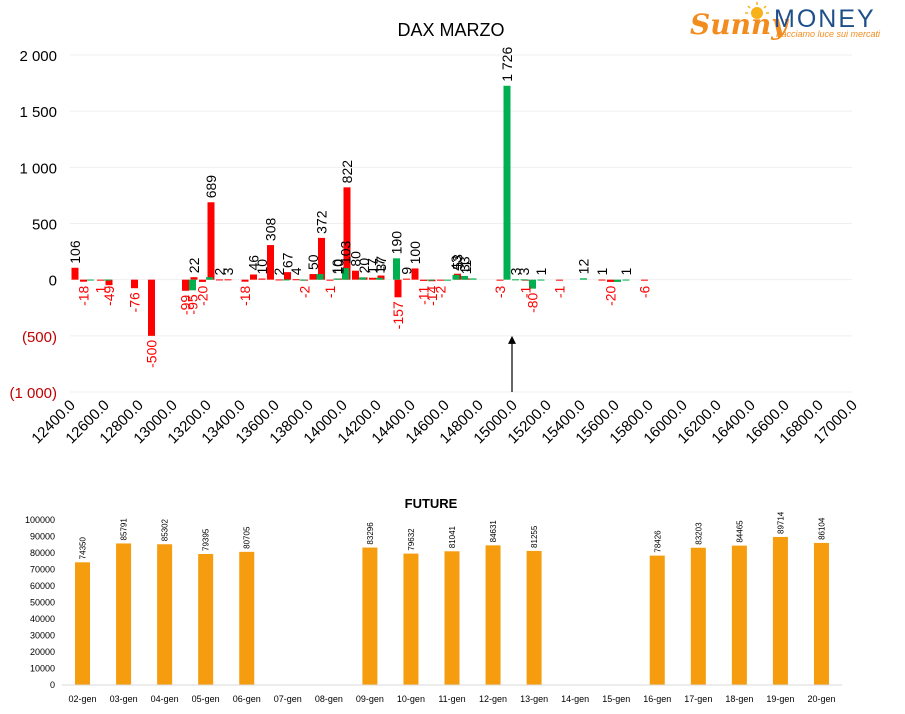  I want to click on future-y-tick-label: 100000, so click(40, 520).